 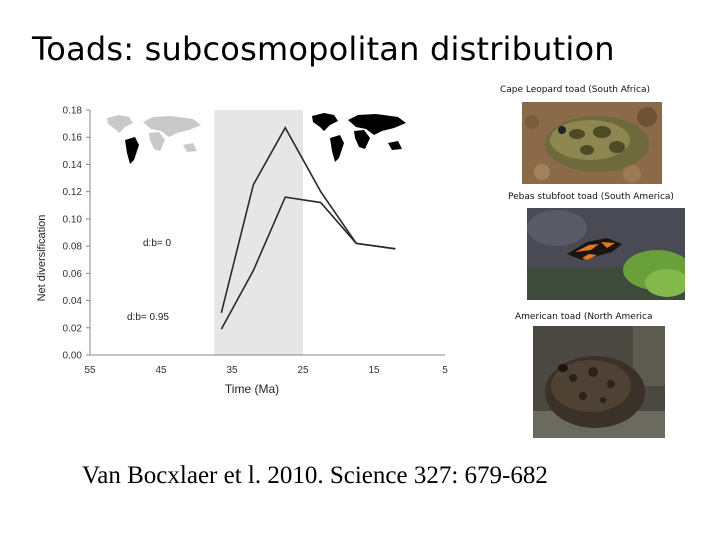 I want to click on y-tick-label: 0.00, so click(x=73, y=356).